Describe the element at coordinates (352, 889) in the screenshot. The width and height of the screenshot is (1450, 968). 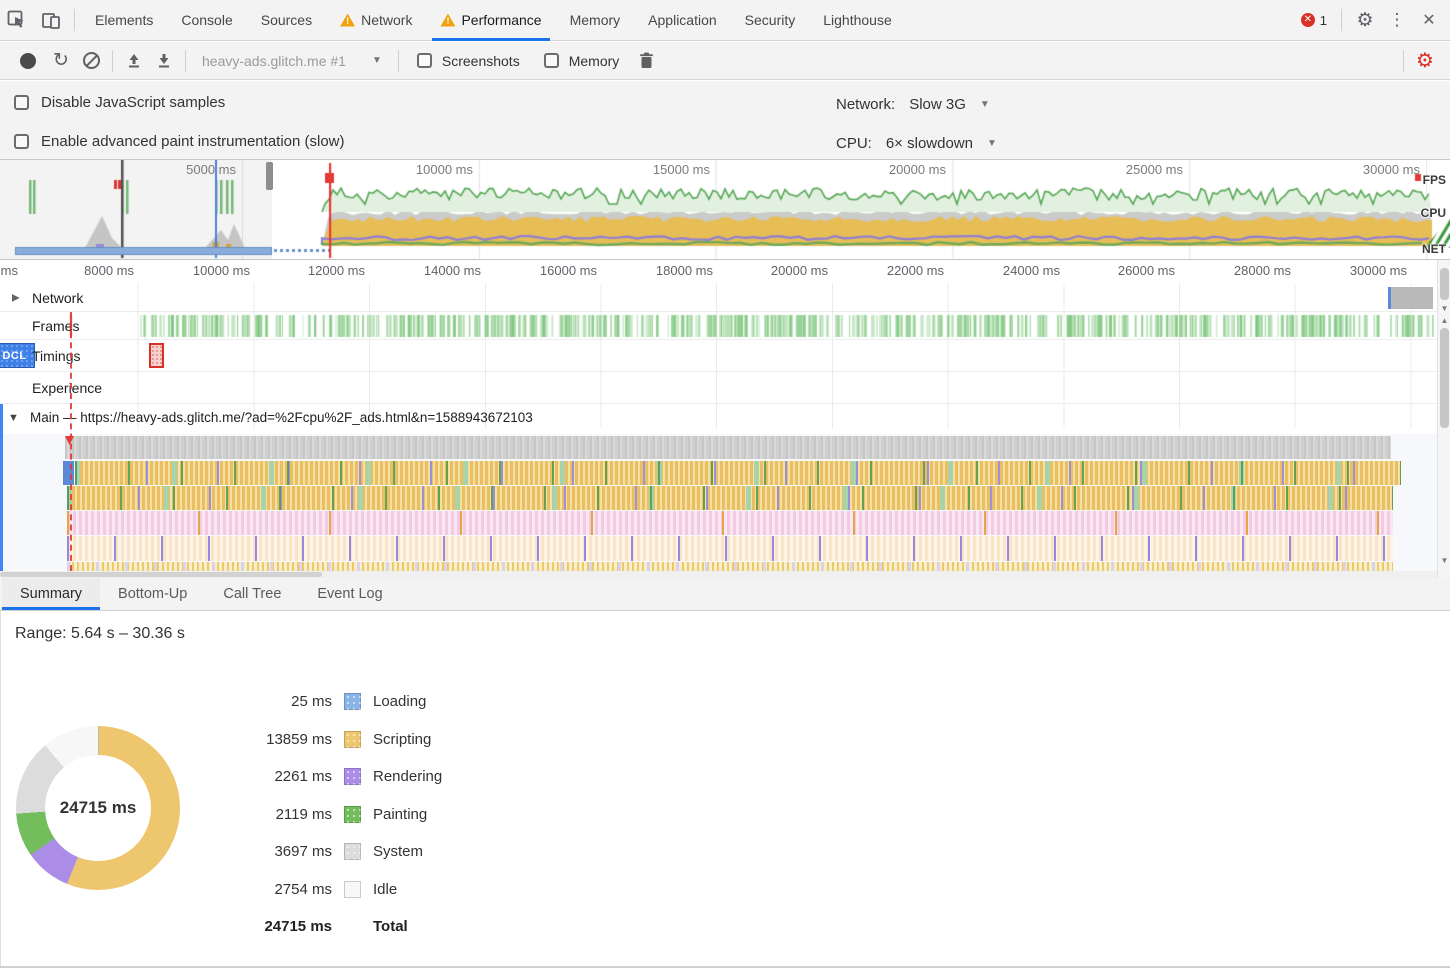
I see `idle-swatch` at that location.